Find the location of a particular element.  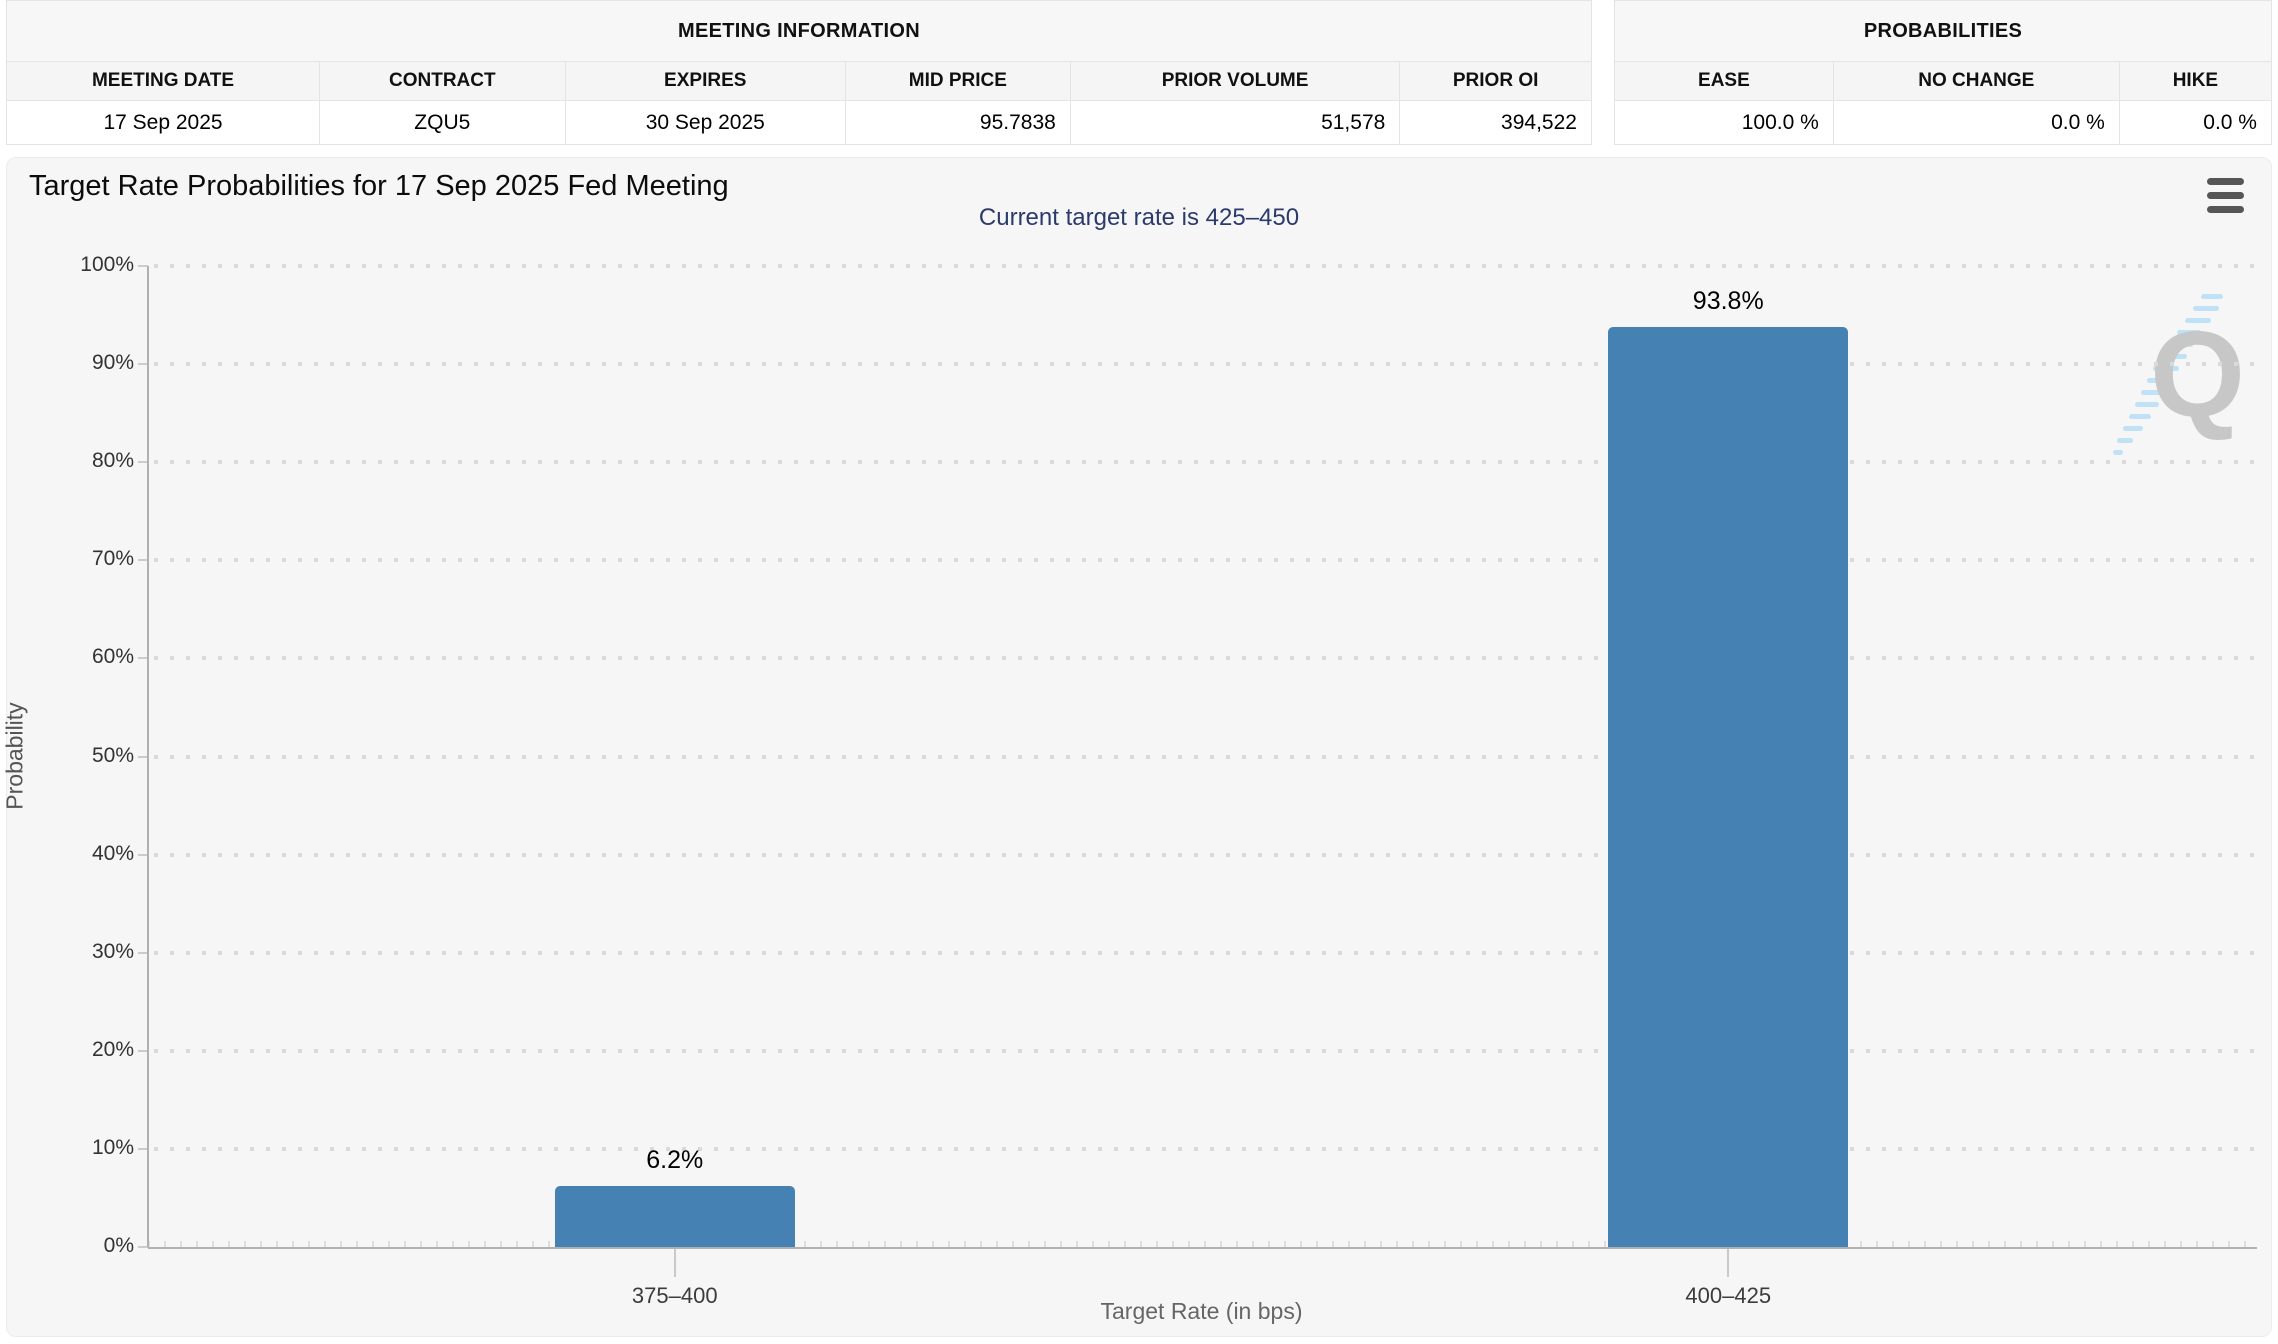

watermark-q-letter: Q is located at coordinates (2197, 374).